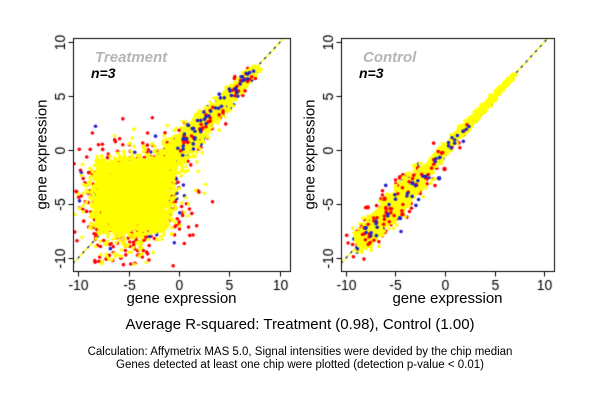 The width and height of the screenshot is (600, 400). I want to click on treatment-n-annotation: n=3, so click(103, 73).